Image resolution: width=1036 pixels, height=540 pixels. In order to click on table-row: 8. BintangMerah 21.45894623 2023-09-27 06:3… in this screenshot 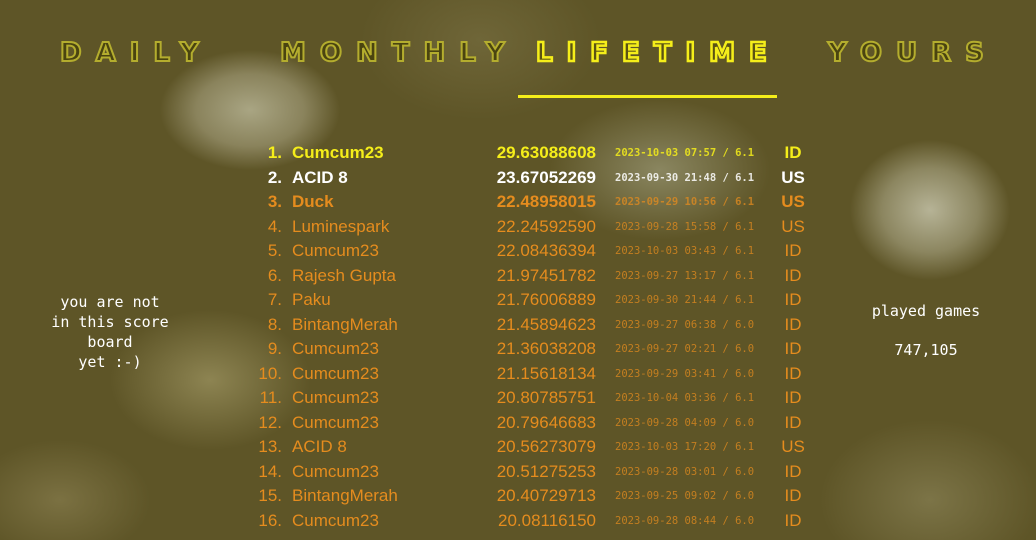, I will do `click(518, 325)`.